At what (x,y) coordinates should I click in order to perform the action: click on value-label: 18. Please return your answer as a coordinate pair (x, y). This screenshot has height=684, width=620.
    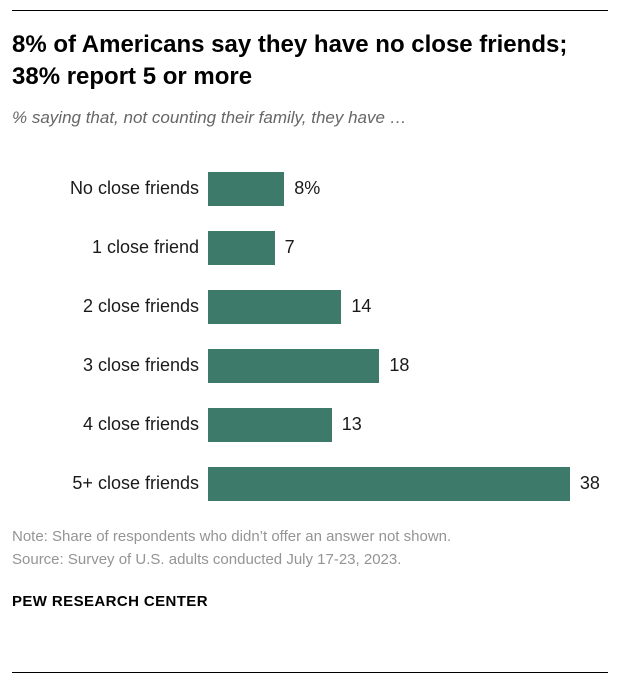
    Looking at the image, I should click on (399, 365).